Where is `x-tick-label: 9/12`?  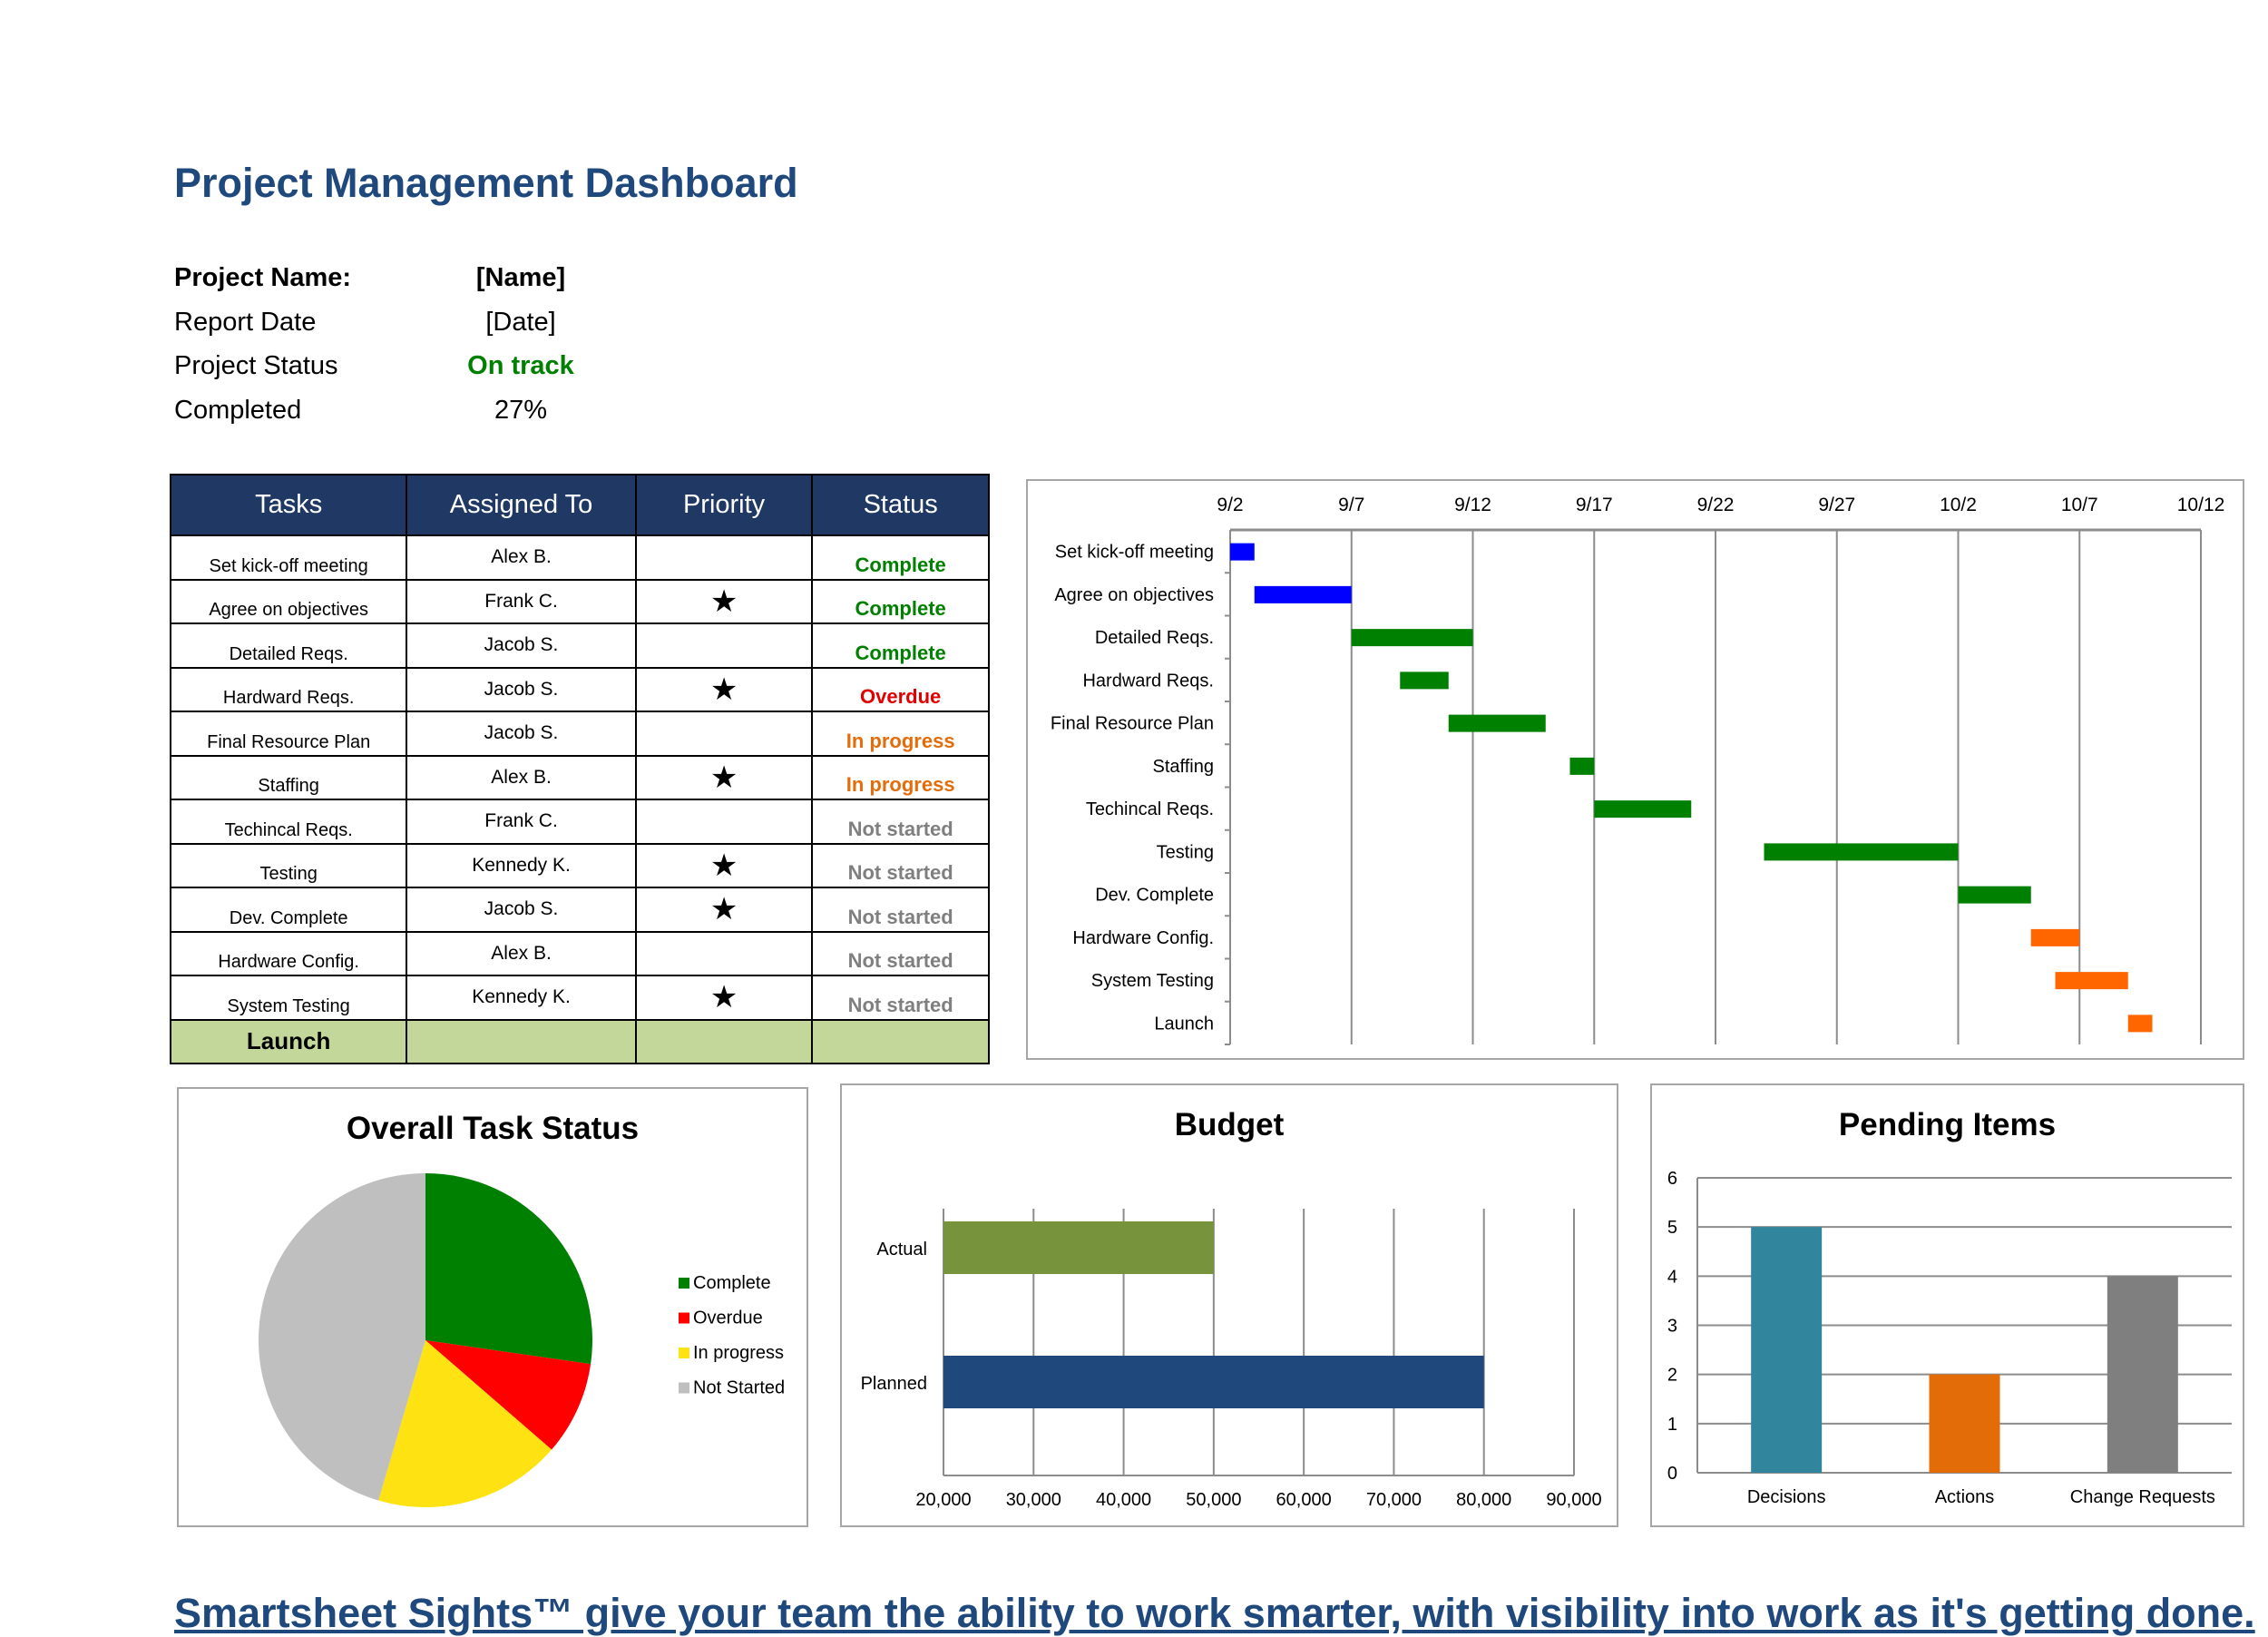
x-tick-label: 9/12 is located at coordinates (1472, 505).